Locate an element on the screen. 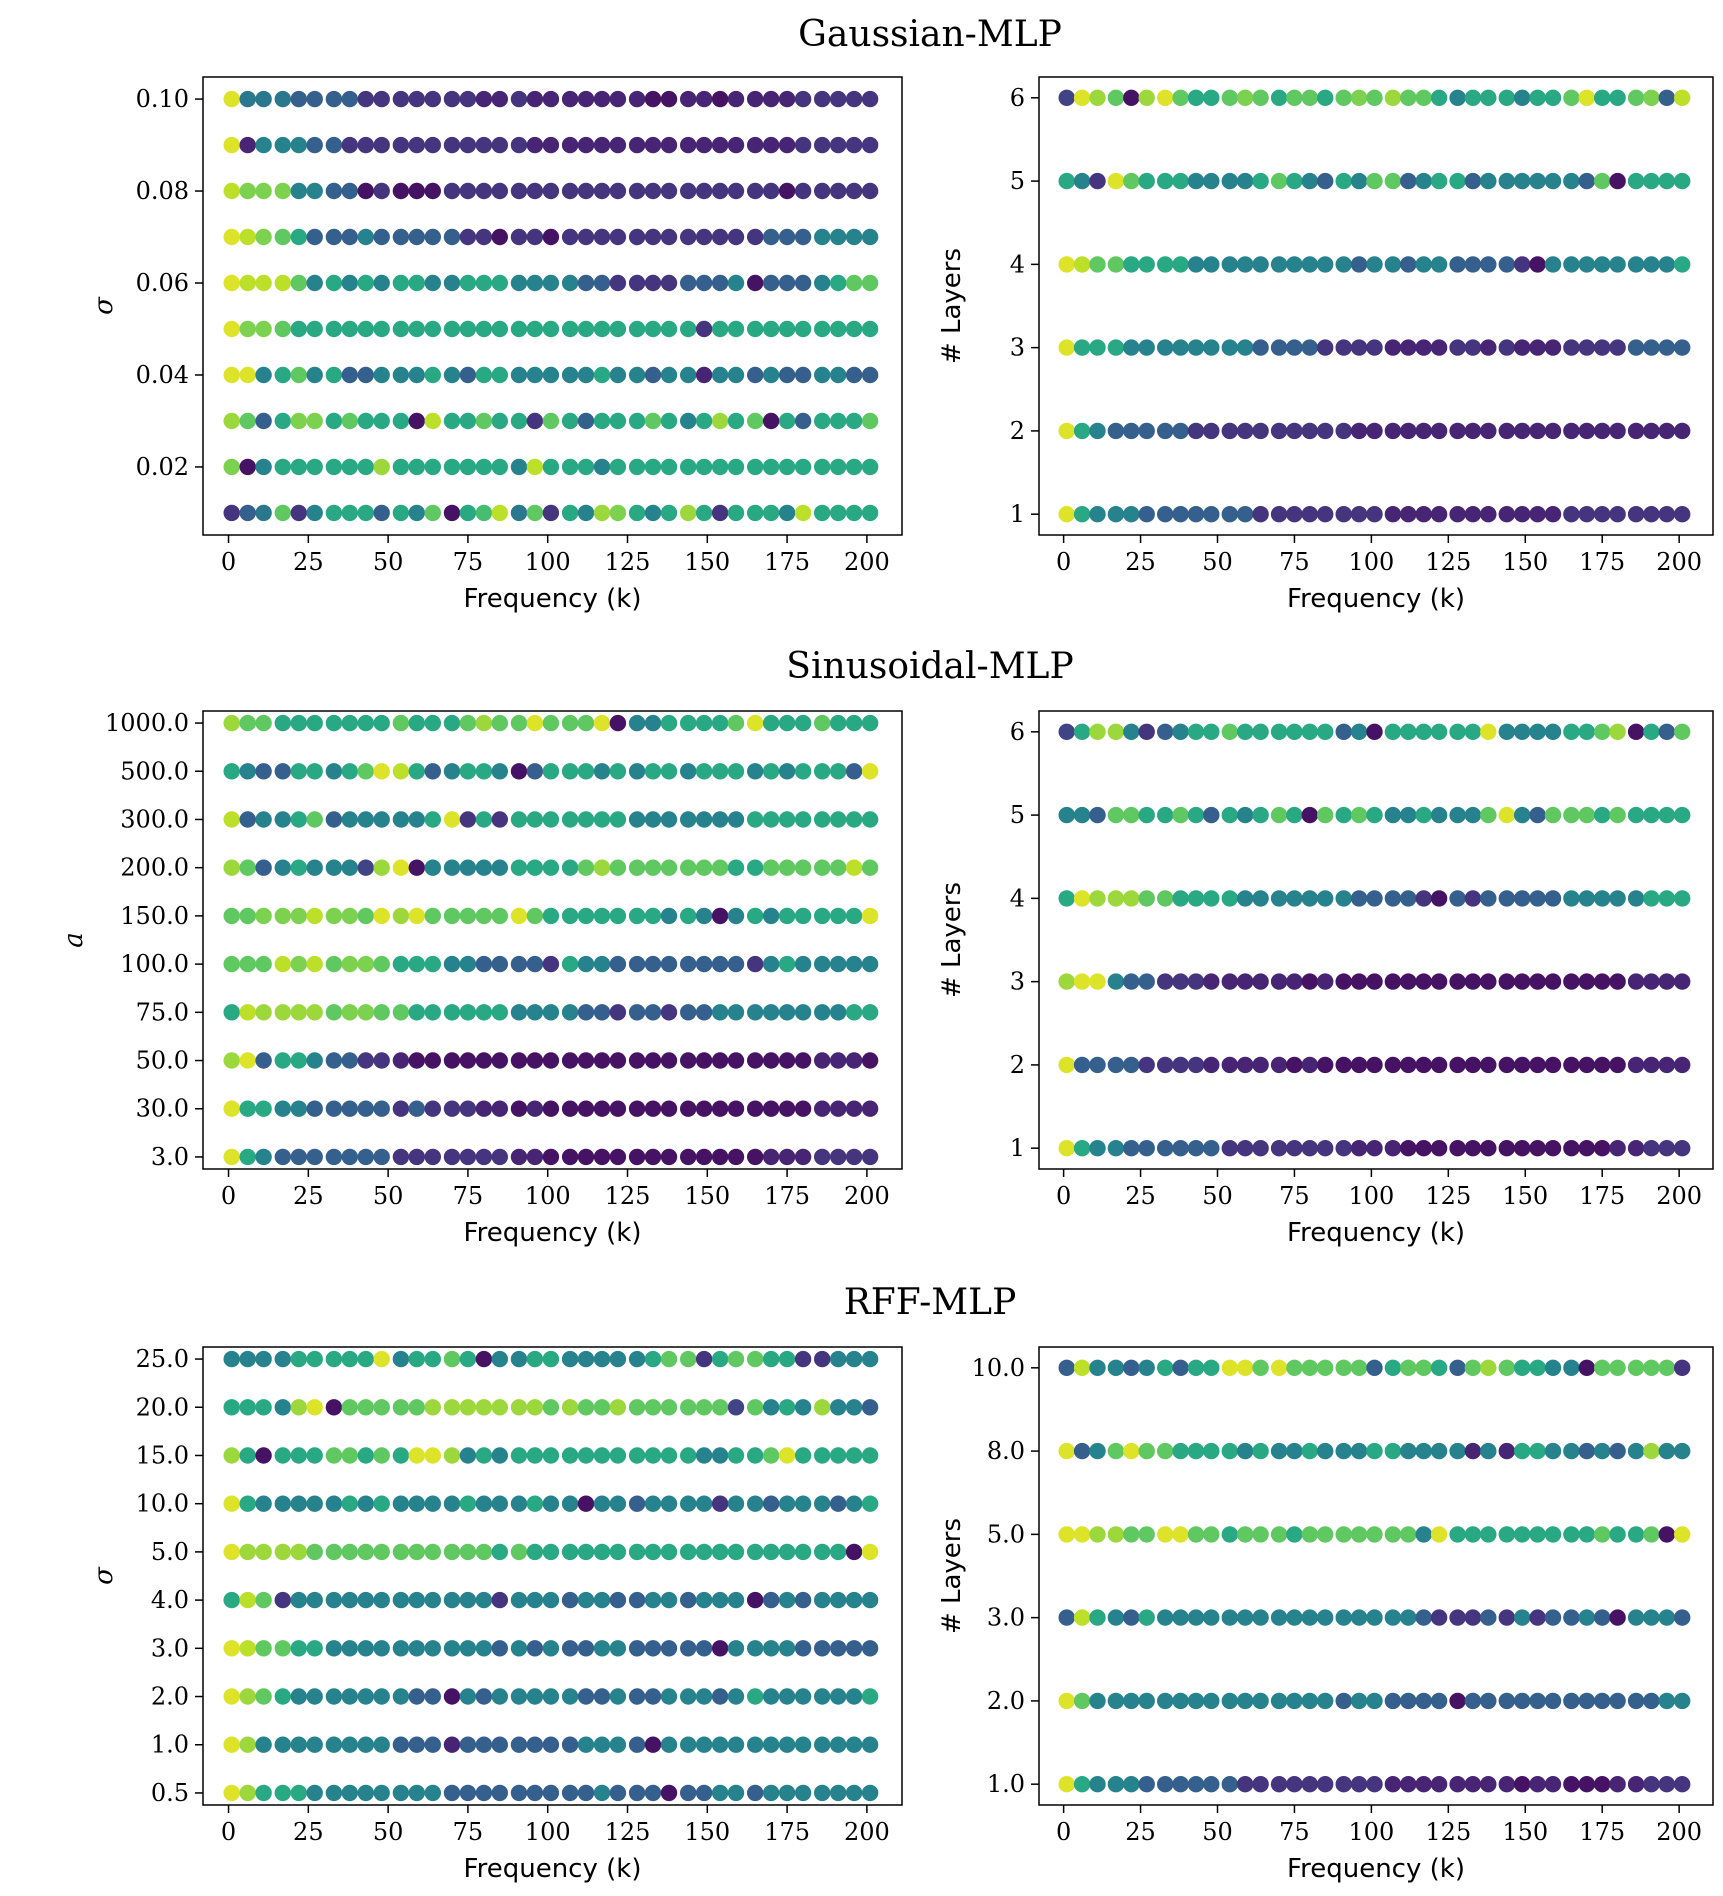  y-tick-label: 2.0 is located at coordinates (1006, 1701).